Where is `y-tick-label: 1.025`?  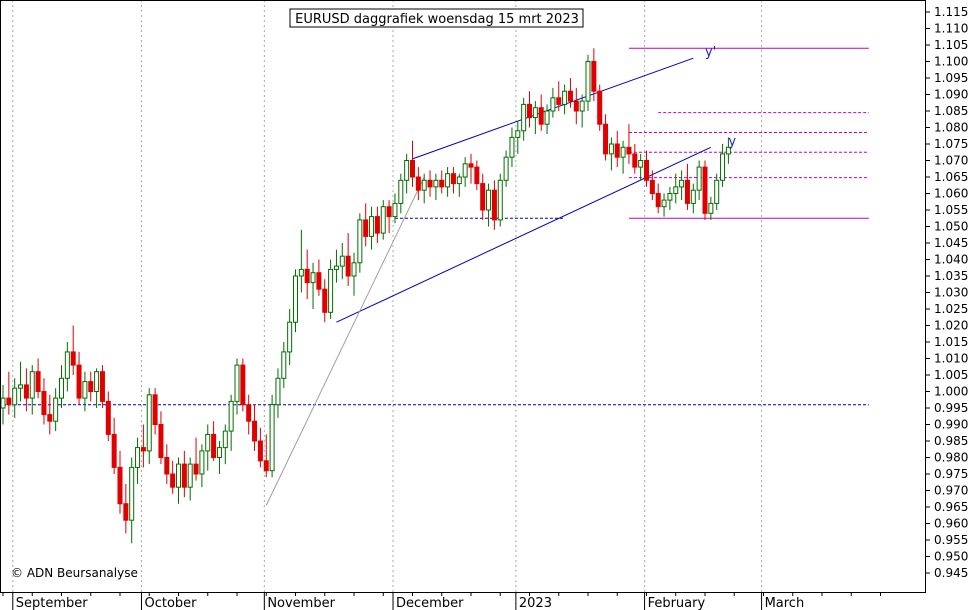 y-tick-label: 1.025 is located at coordinates (951, 309).